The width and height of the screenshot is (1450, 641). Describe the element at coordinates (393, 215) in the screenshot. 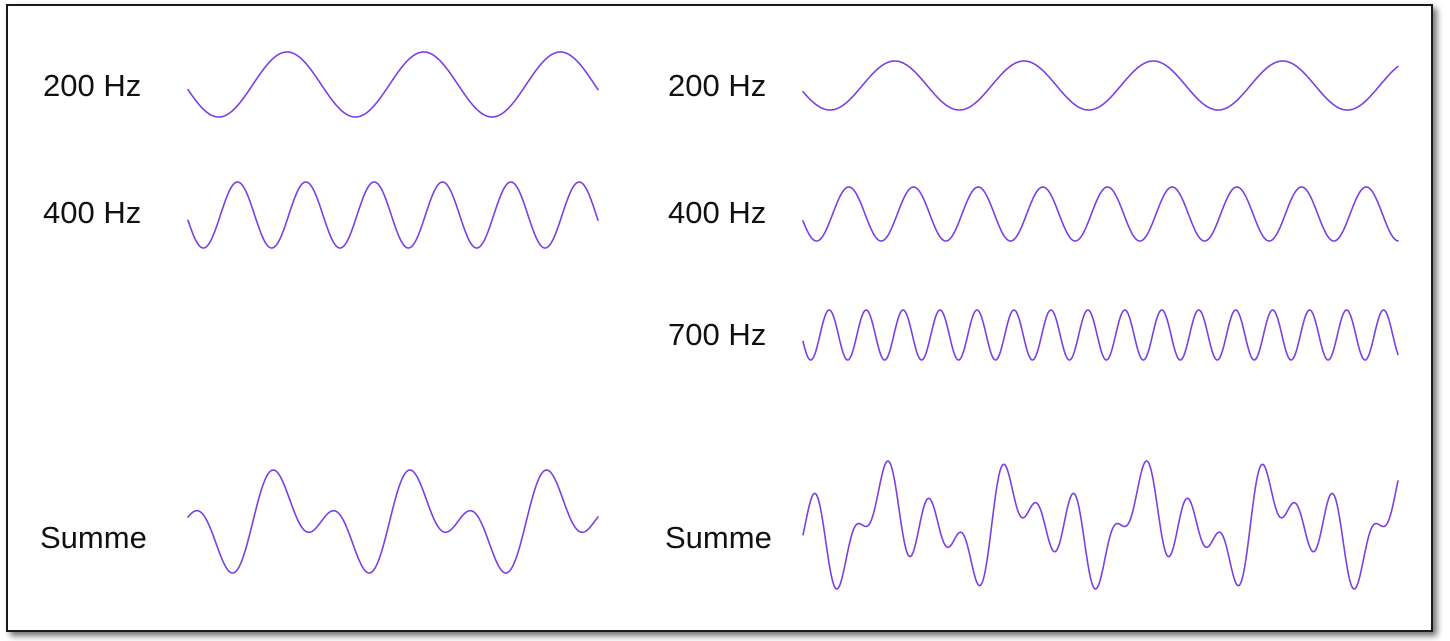

I see `wave-left-400hz` at that location.